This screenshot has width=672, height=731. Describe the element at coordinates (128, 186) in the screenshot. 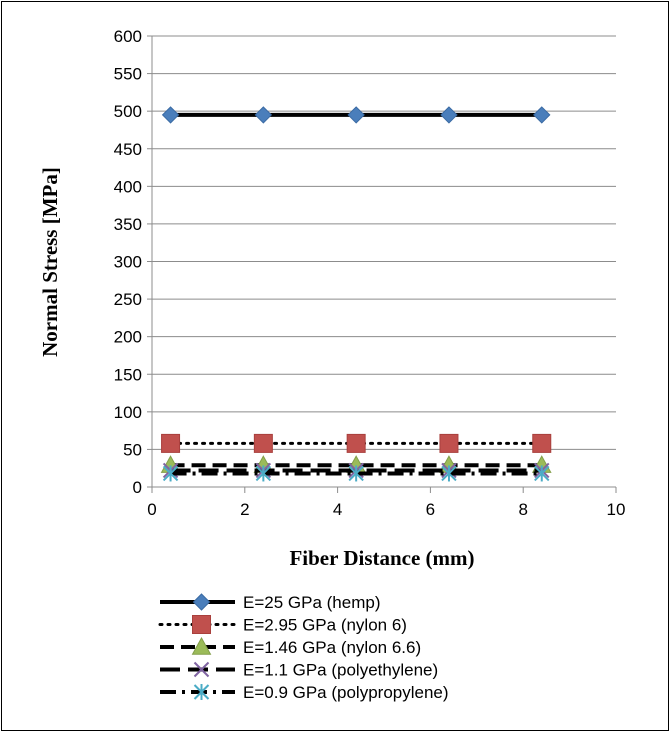

I see `y-tick-label: 400` at that location.